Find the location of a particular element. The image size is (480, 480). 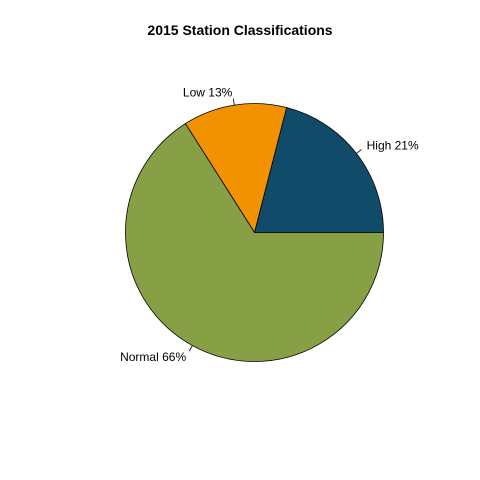

pie-label-normal: Normal 66% is located at coordinates (153, 357).